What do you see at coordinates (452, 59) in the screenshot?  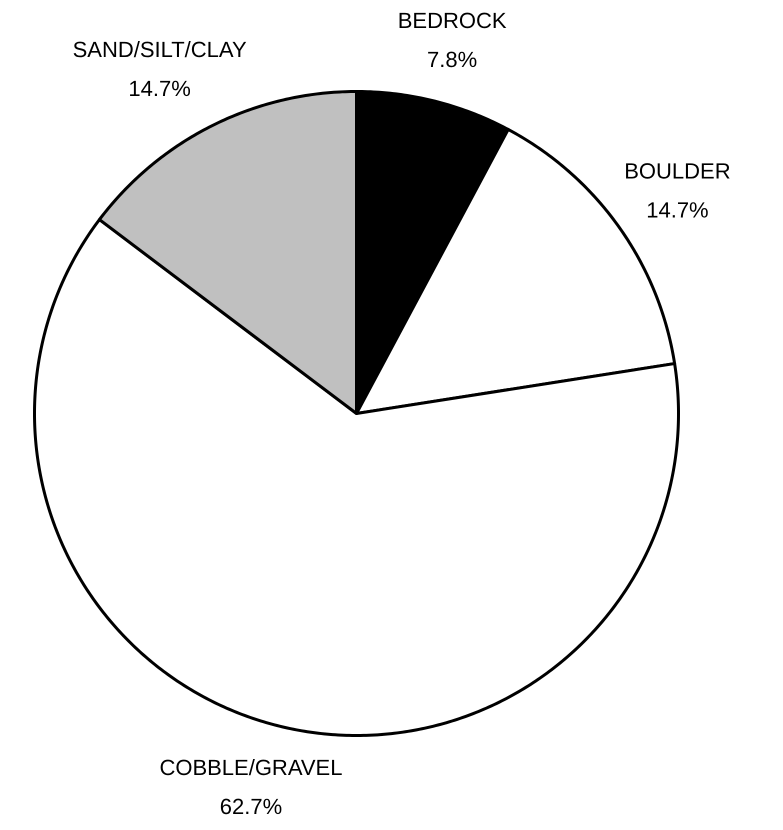 I see `data-label: 7.8%` at bounding box center [452, 59].